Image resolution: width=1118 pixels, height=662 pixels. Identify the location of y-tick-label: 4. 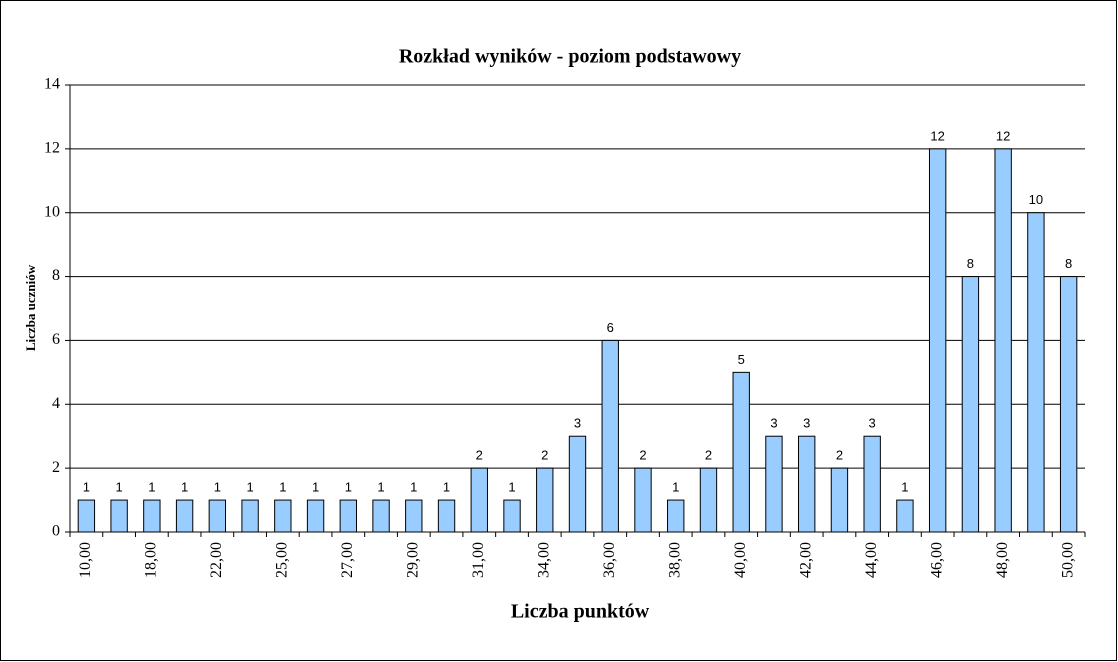
(56, 403).